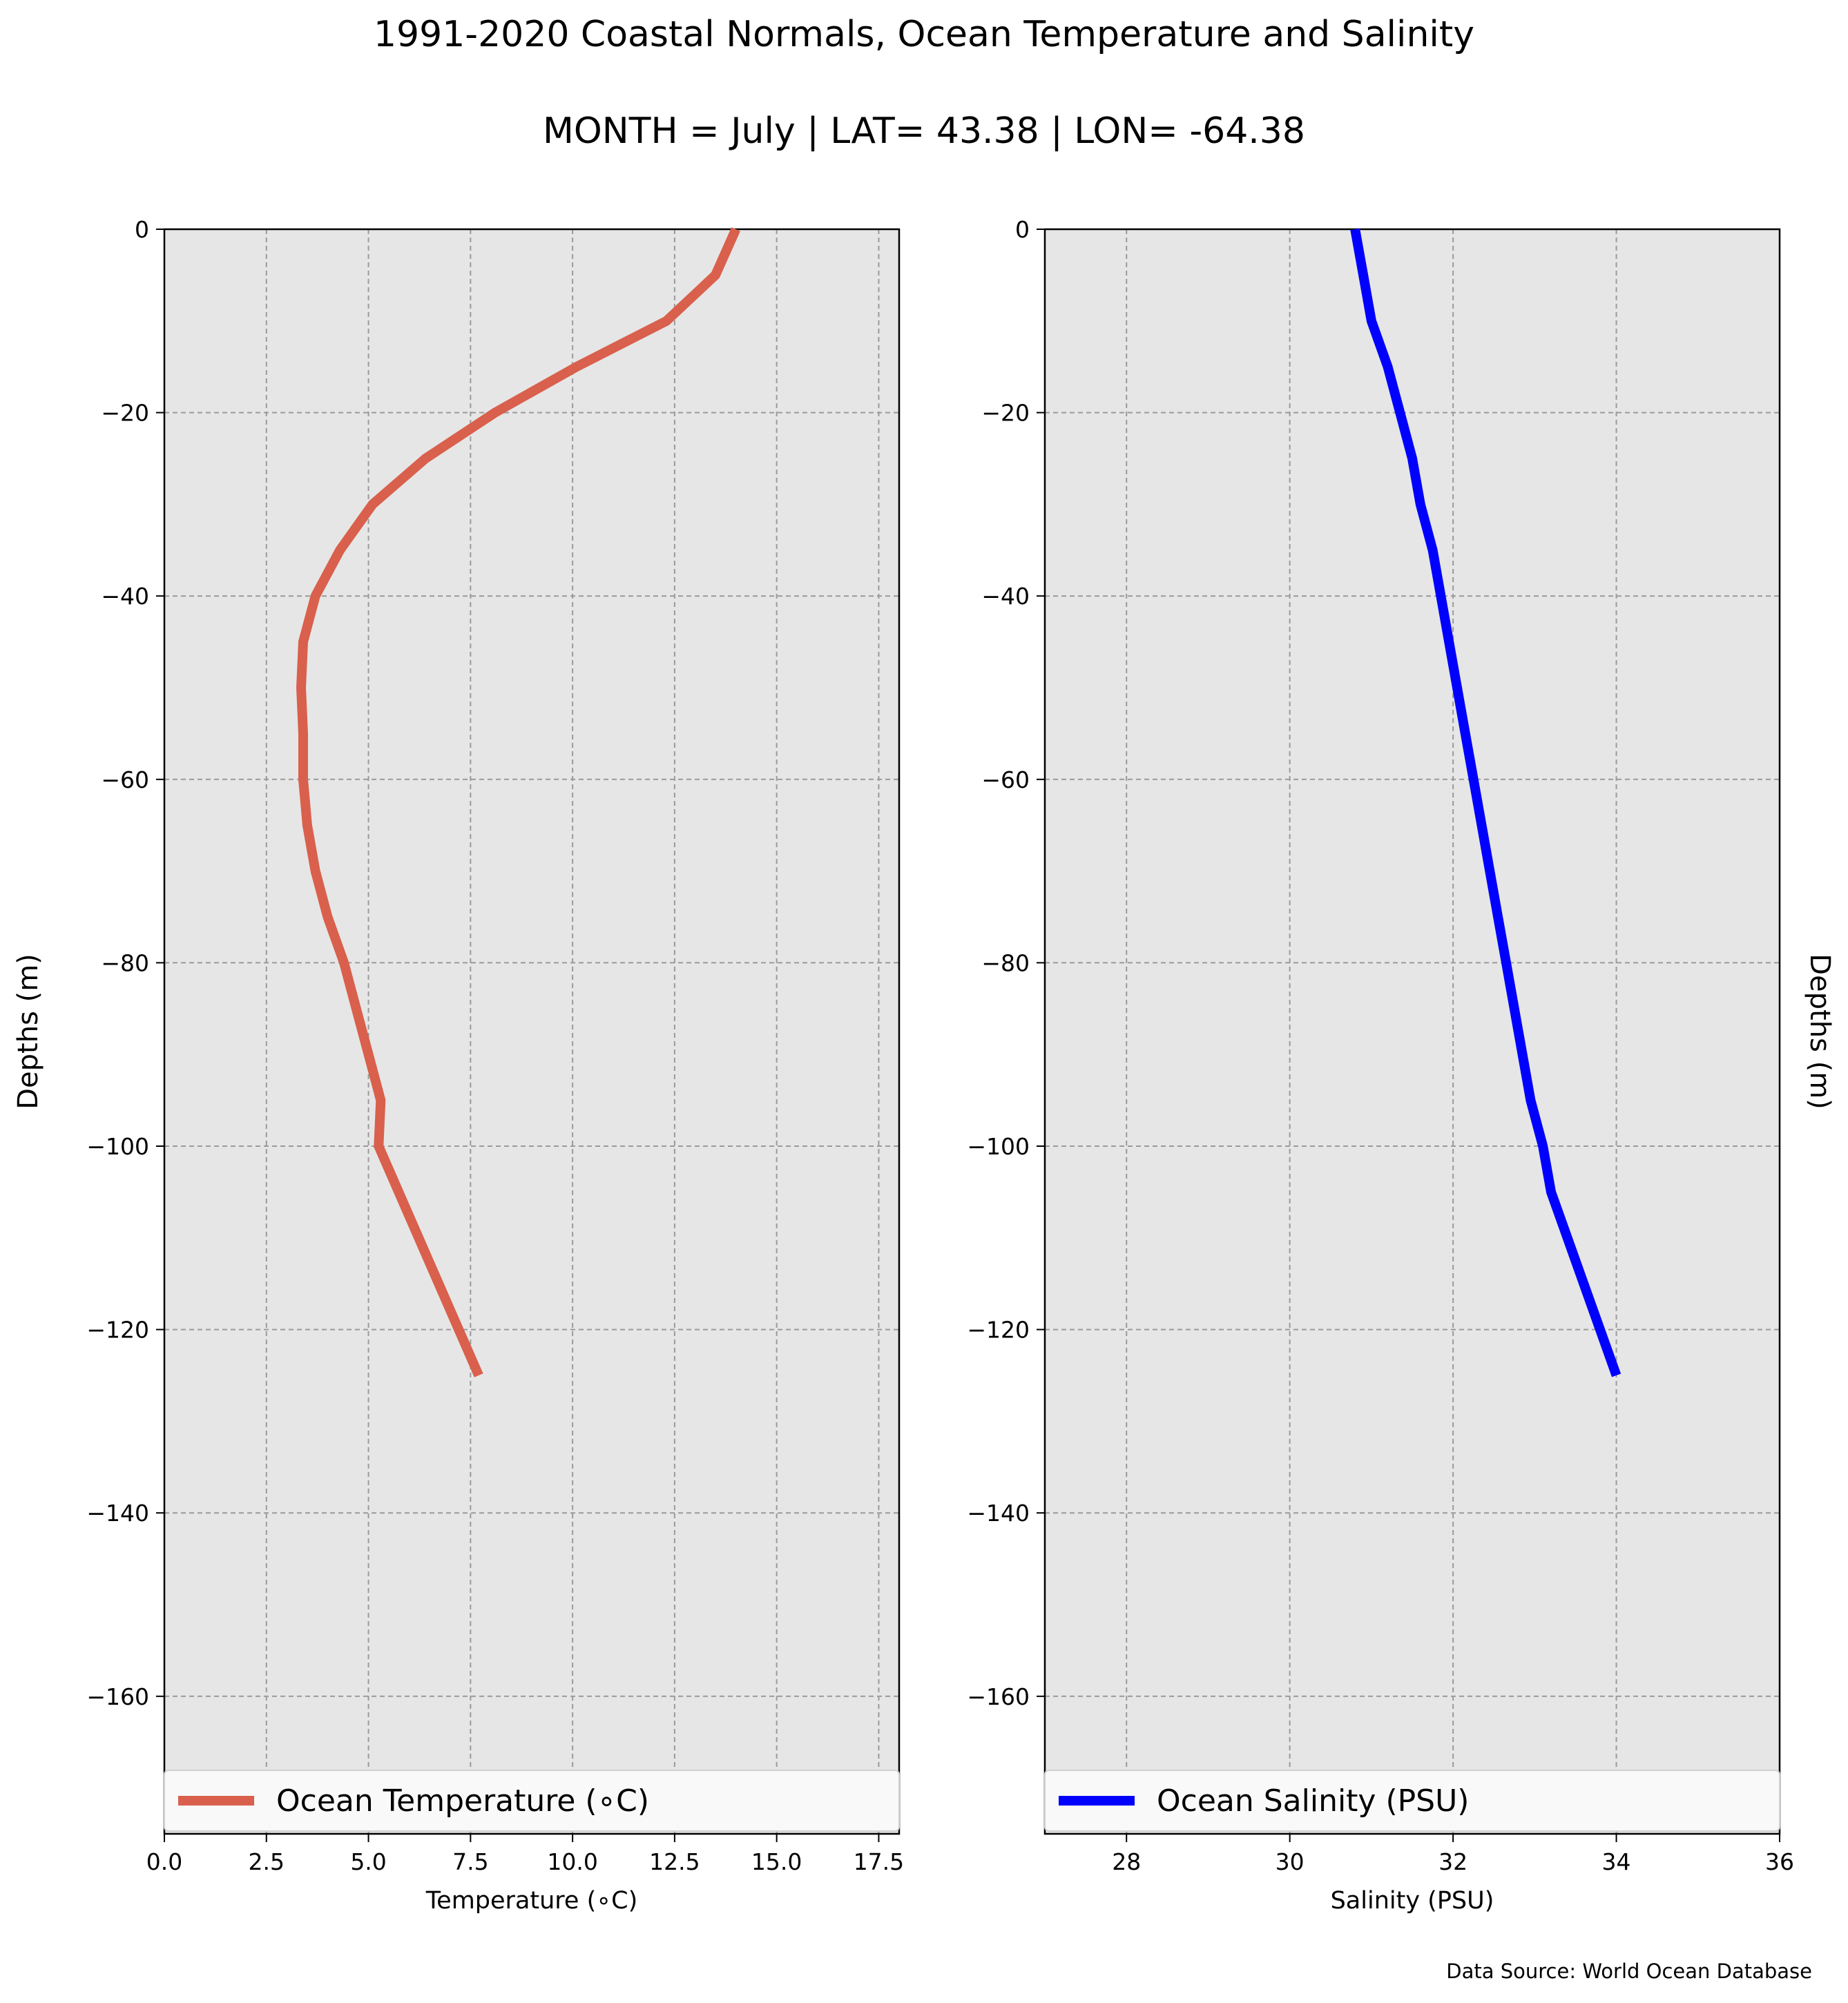 This screenshot has height=2003, width=1848. What do you see at coordinates (1616, 1862) in the screenshot?
I see `salinity-xtick-label: 34` at bounding box center [1616, 1862].